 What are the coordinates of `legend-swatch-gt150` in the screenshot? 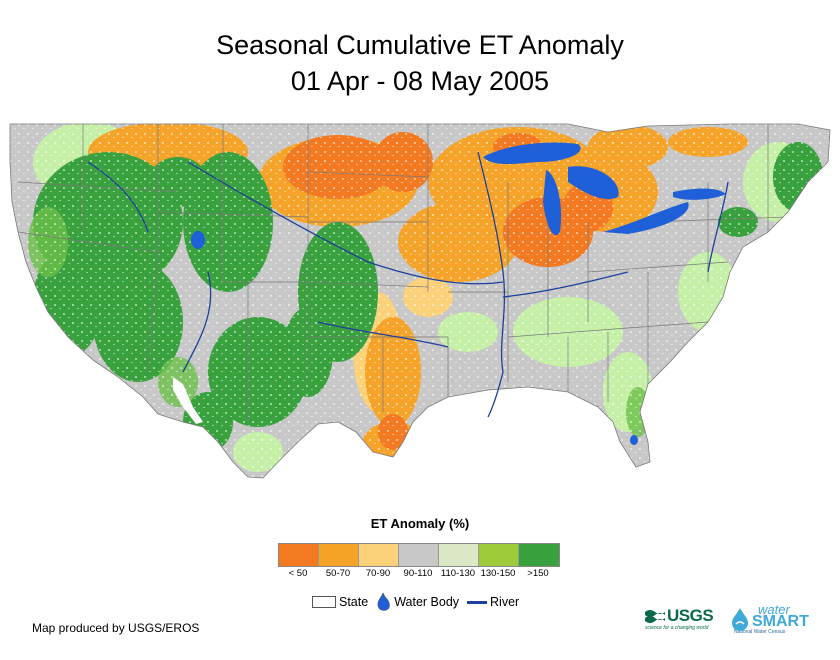 It's located at (539, 555).